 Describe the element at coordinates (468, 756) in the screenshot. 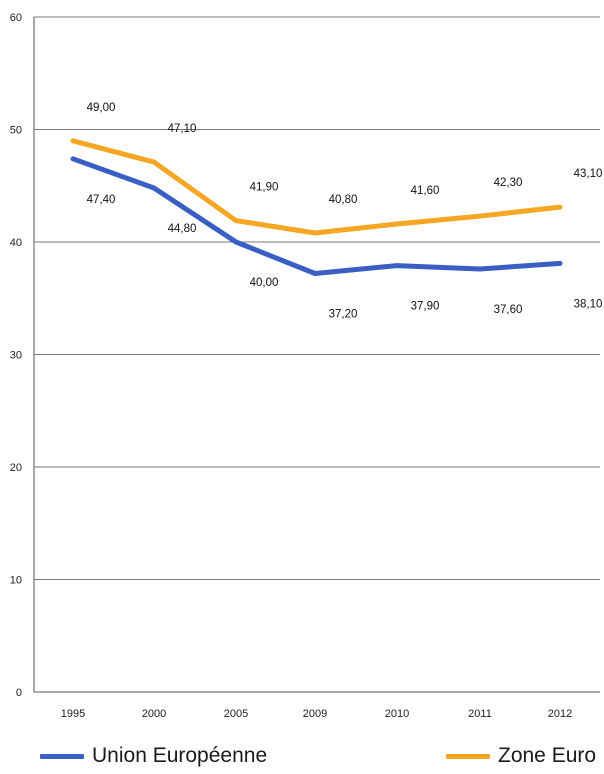

I see `legend-swatch-zone-euro` at that location.